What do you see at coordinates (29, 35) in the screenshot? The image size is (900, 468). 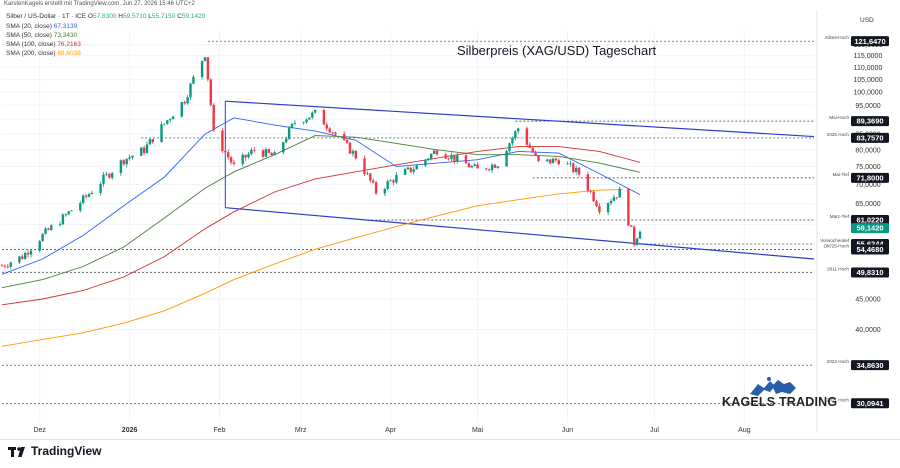 I see `legend-label: SMA (50, close)` at bounding box center [29, 35].